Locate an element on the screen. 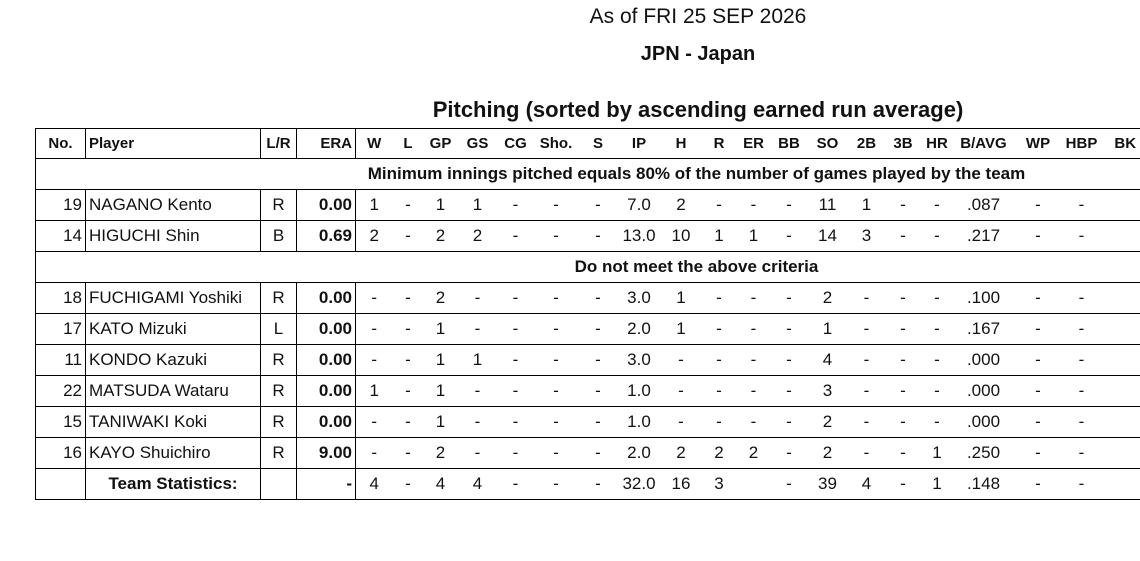 This screenshot has height=561, width=1140. column-header: SO is located at coordinates (827, 143).